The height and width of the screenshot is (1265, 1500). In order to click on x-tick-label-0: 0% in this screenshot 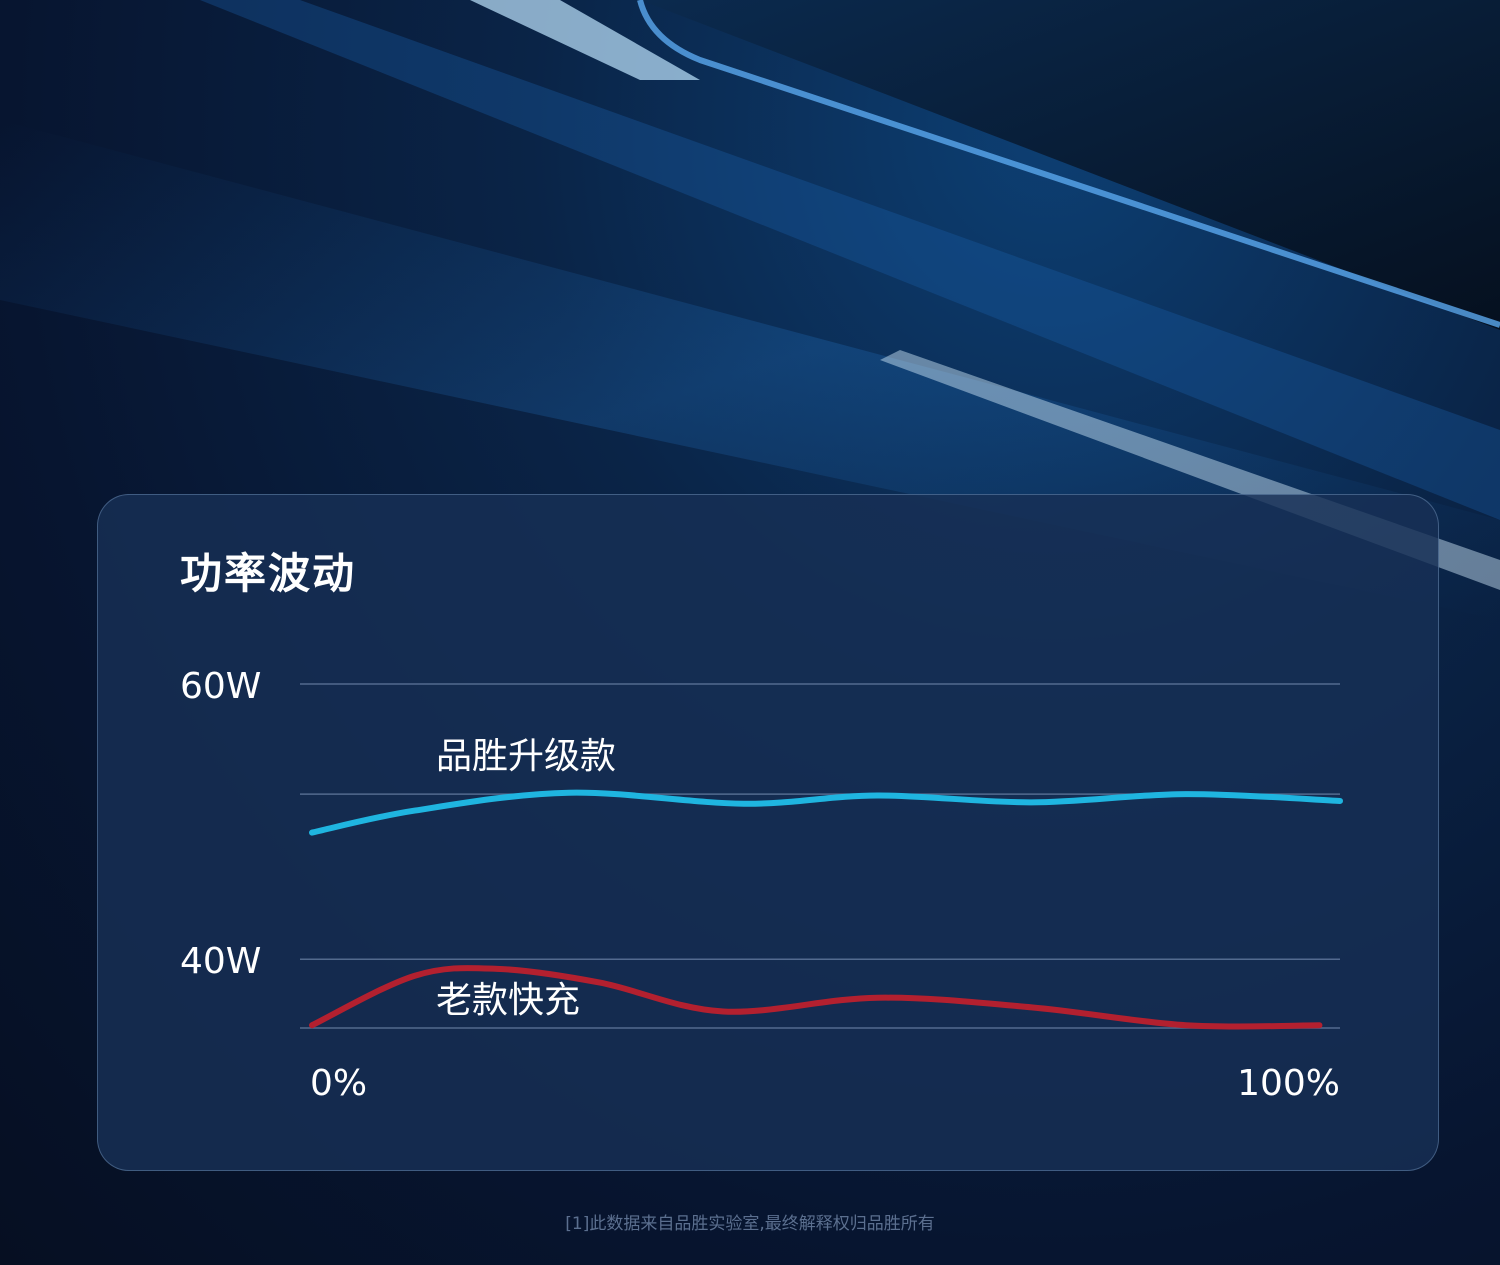, I will do `click(338, 1083)`.